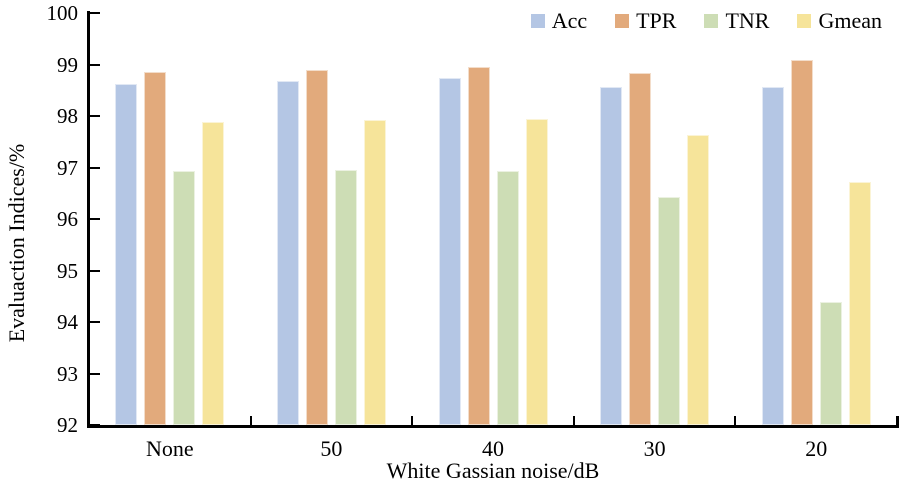  I want to click on x-axis-line, so click(493, 426).